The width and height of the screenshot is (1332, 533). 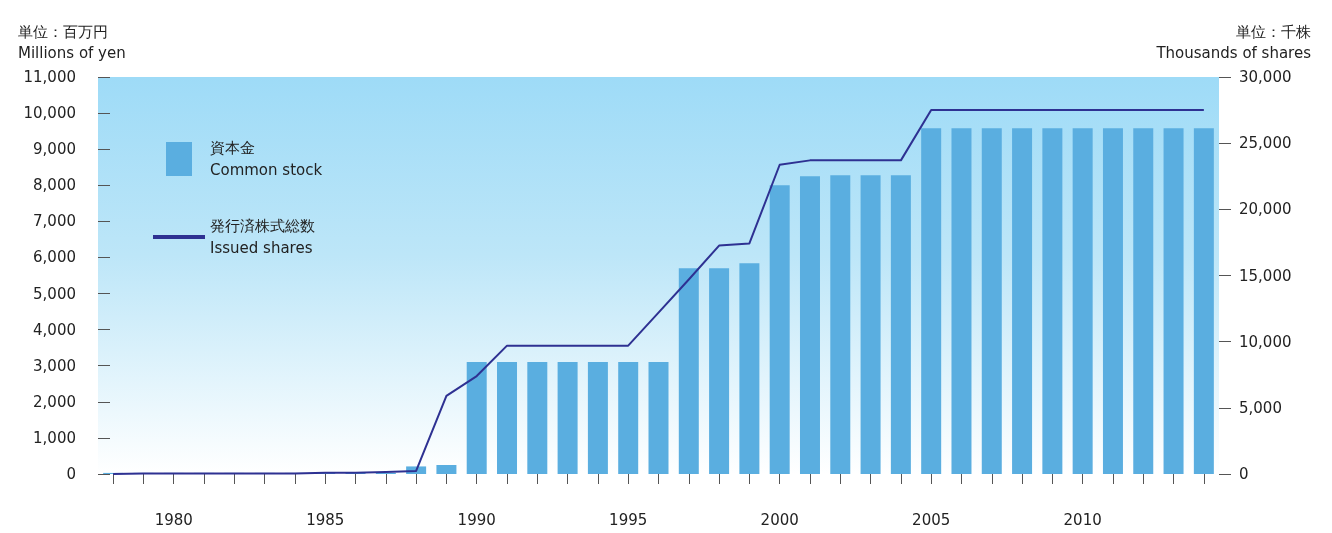 What do you see at coordinates (54, 185) in the screenshot?
I see `y-tick-label: 8,000` at bounding box center [54, 185].